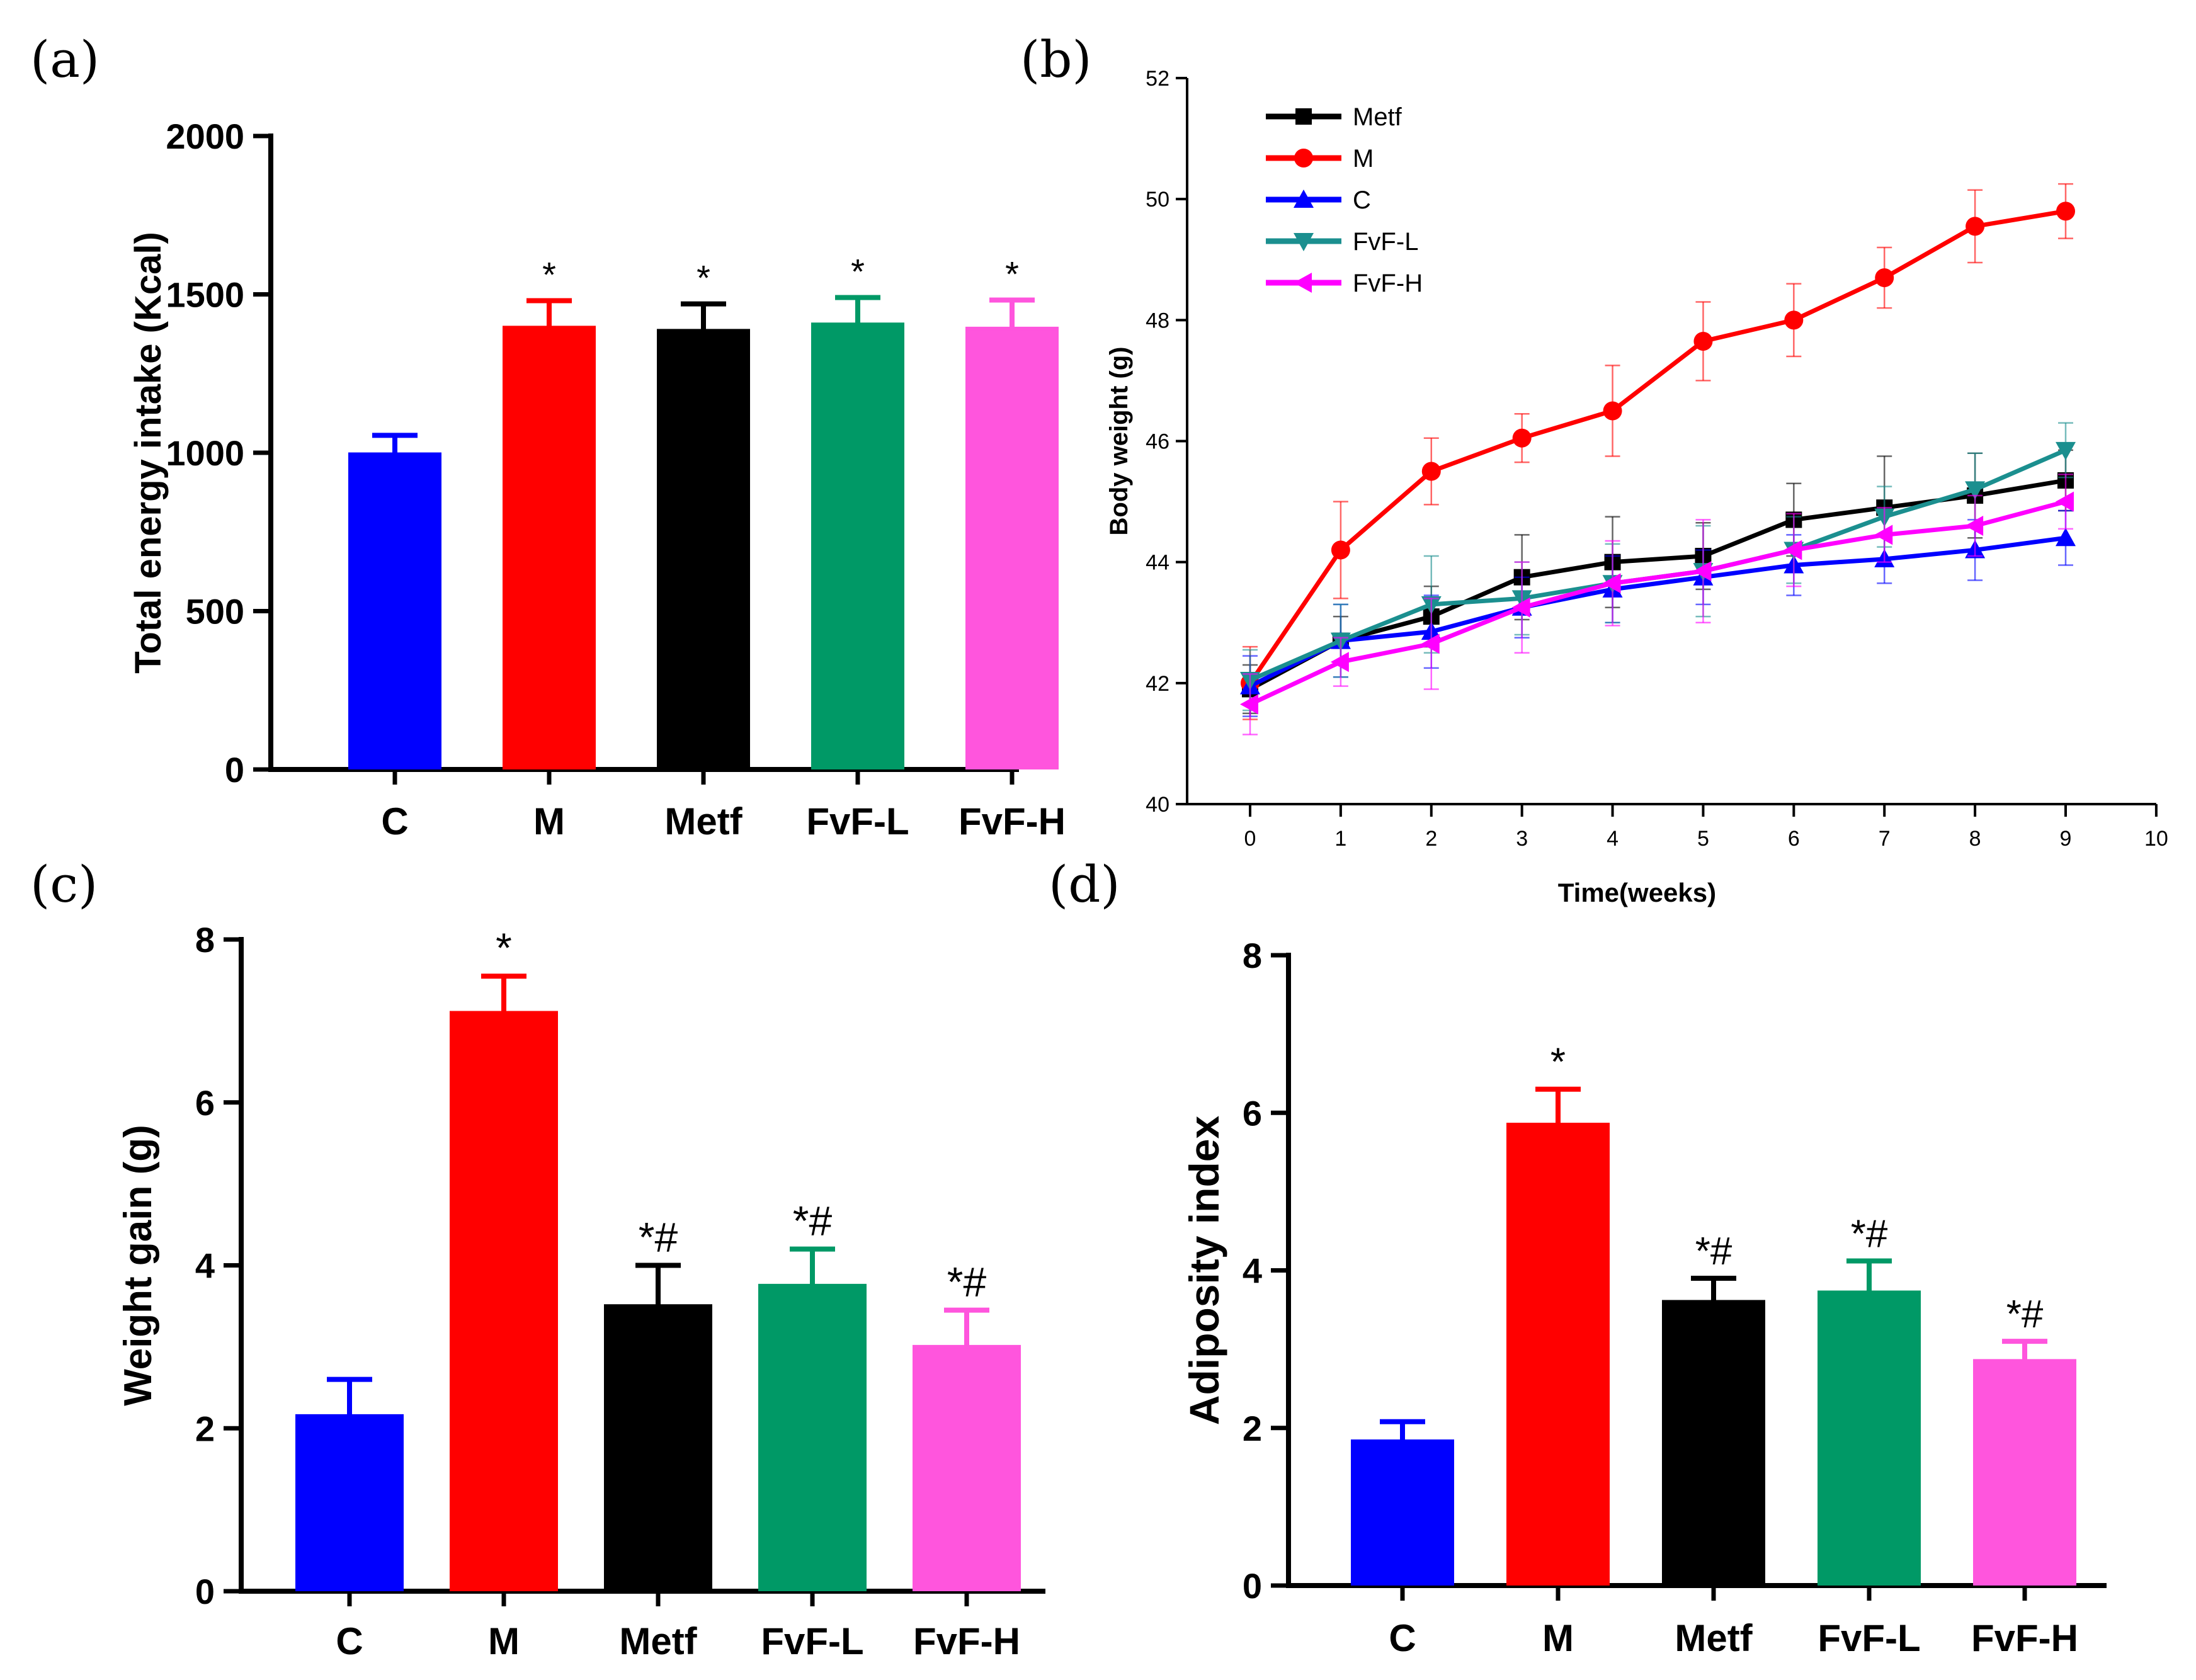  I want to click on series-c, so click(1658, 613).